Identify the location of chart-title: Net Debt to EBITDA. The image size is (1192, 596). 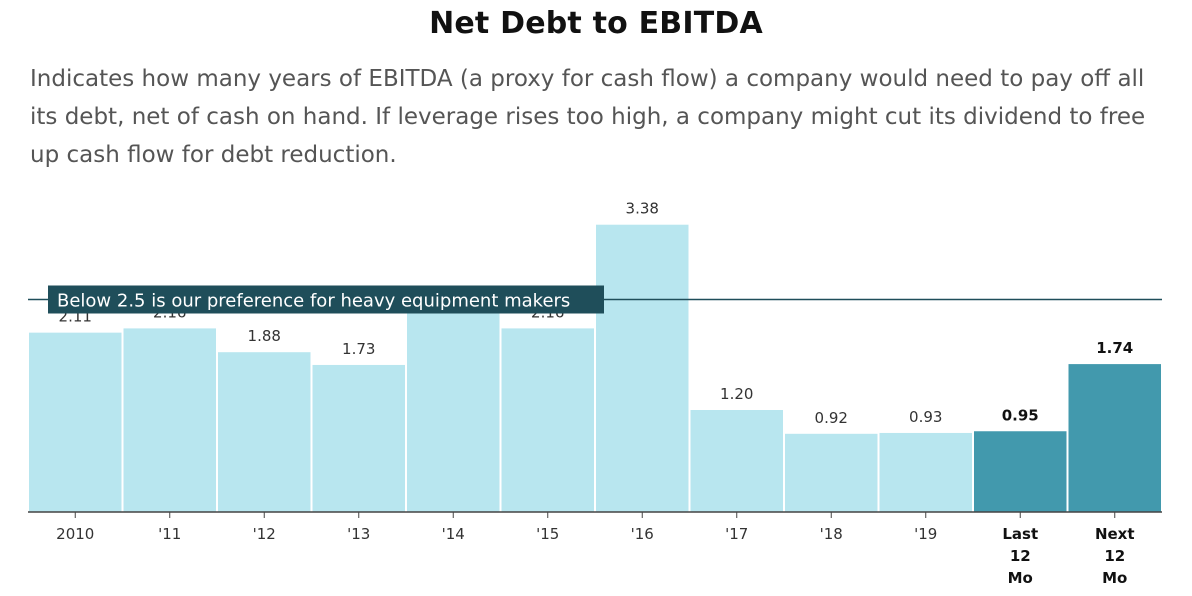
(596, 23).